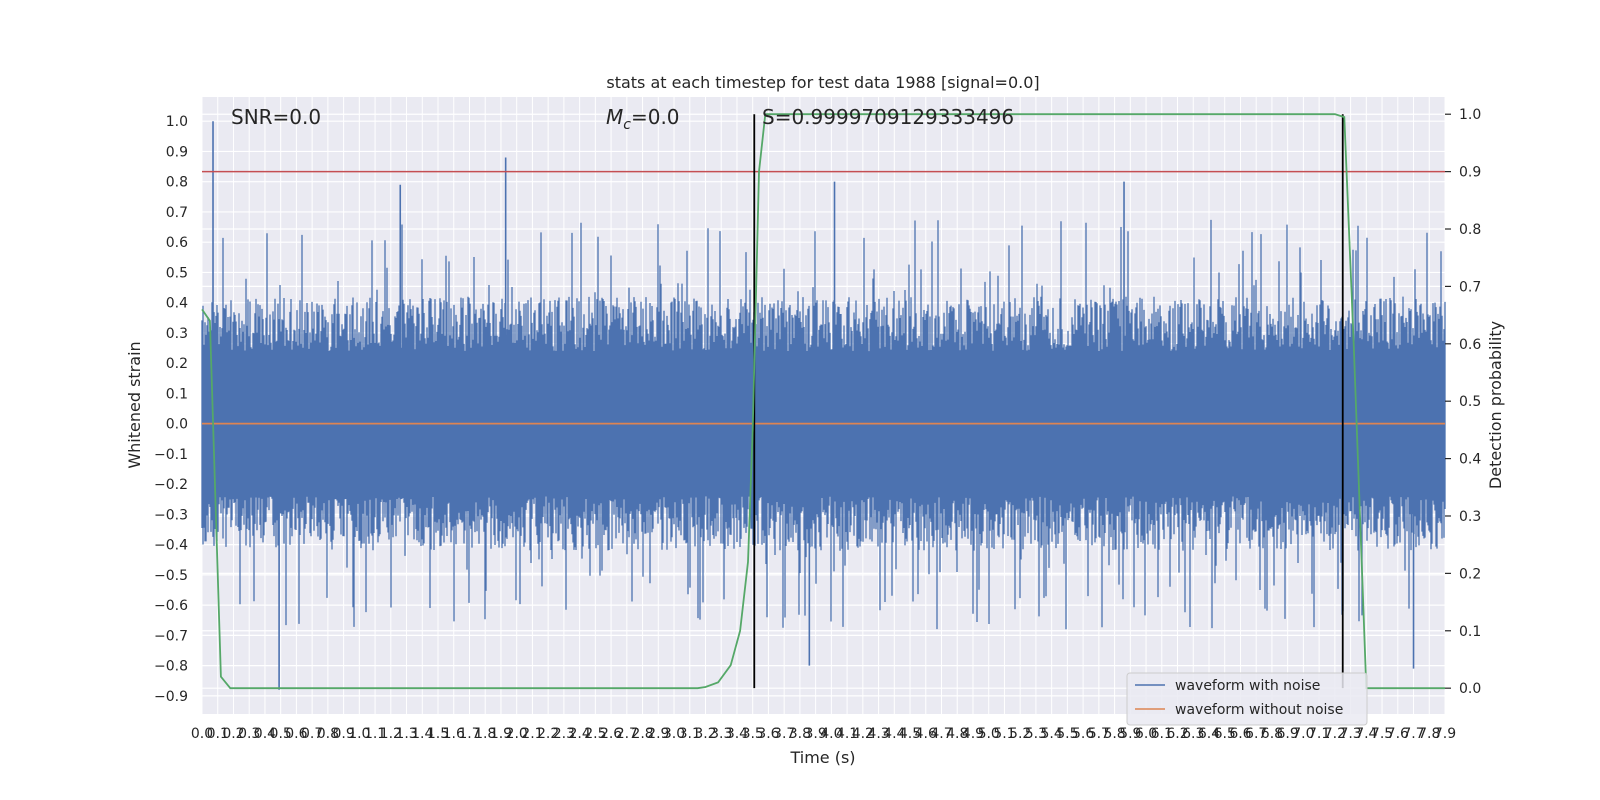 This screenshot has width=1600, height=800. Describe the element at coordinates (642, 734) in the screenshot. I see `x-tick-label: 2.8` at that location.